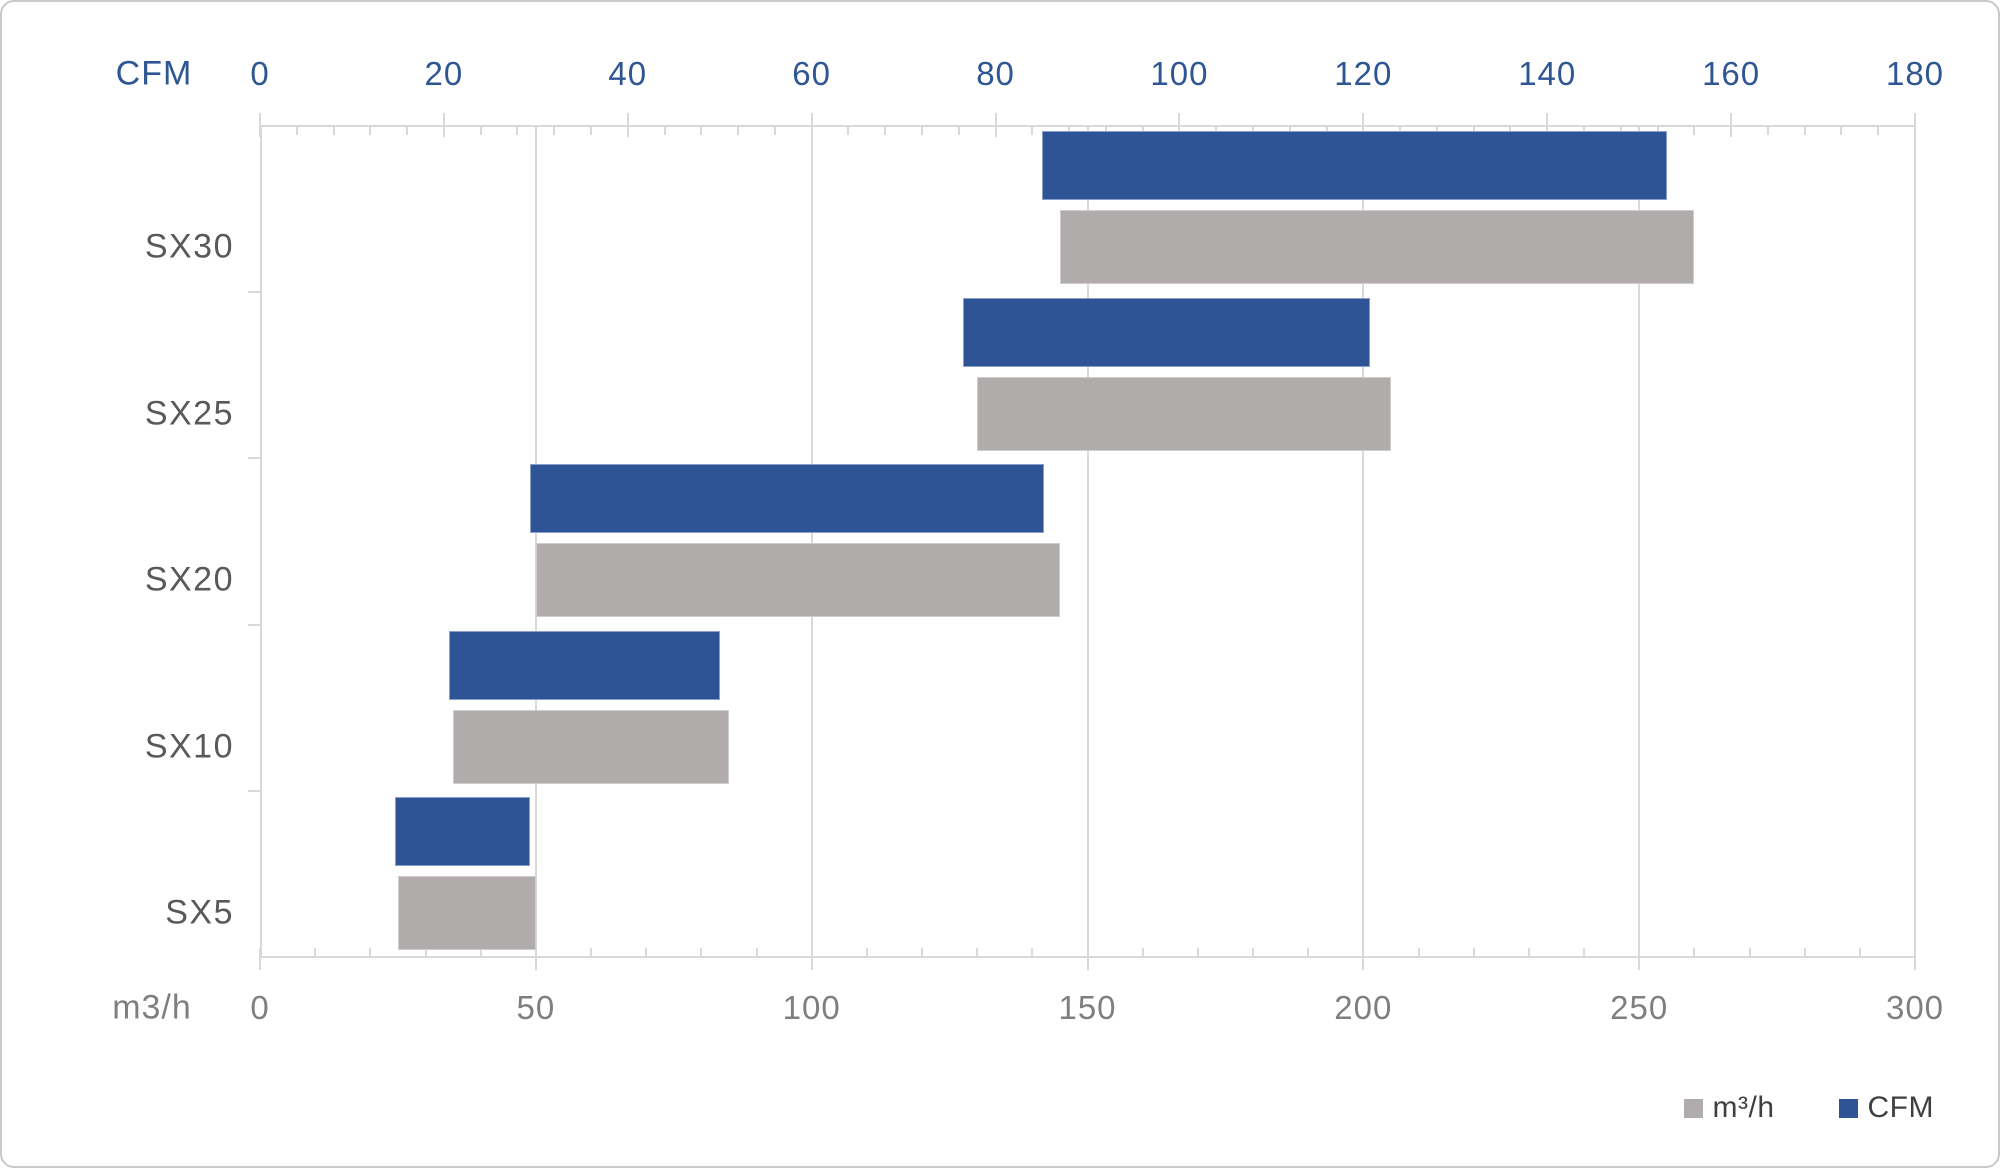 The image size is (2000, 1168). I want to click on category-label-sx30: SX30, so click(189, 246).